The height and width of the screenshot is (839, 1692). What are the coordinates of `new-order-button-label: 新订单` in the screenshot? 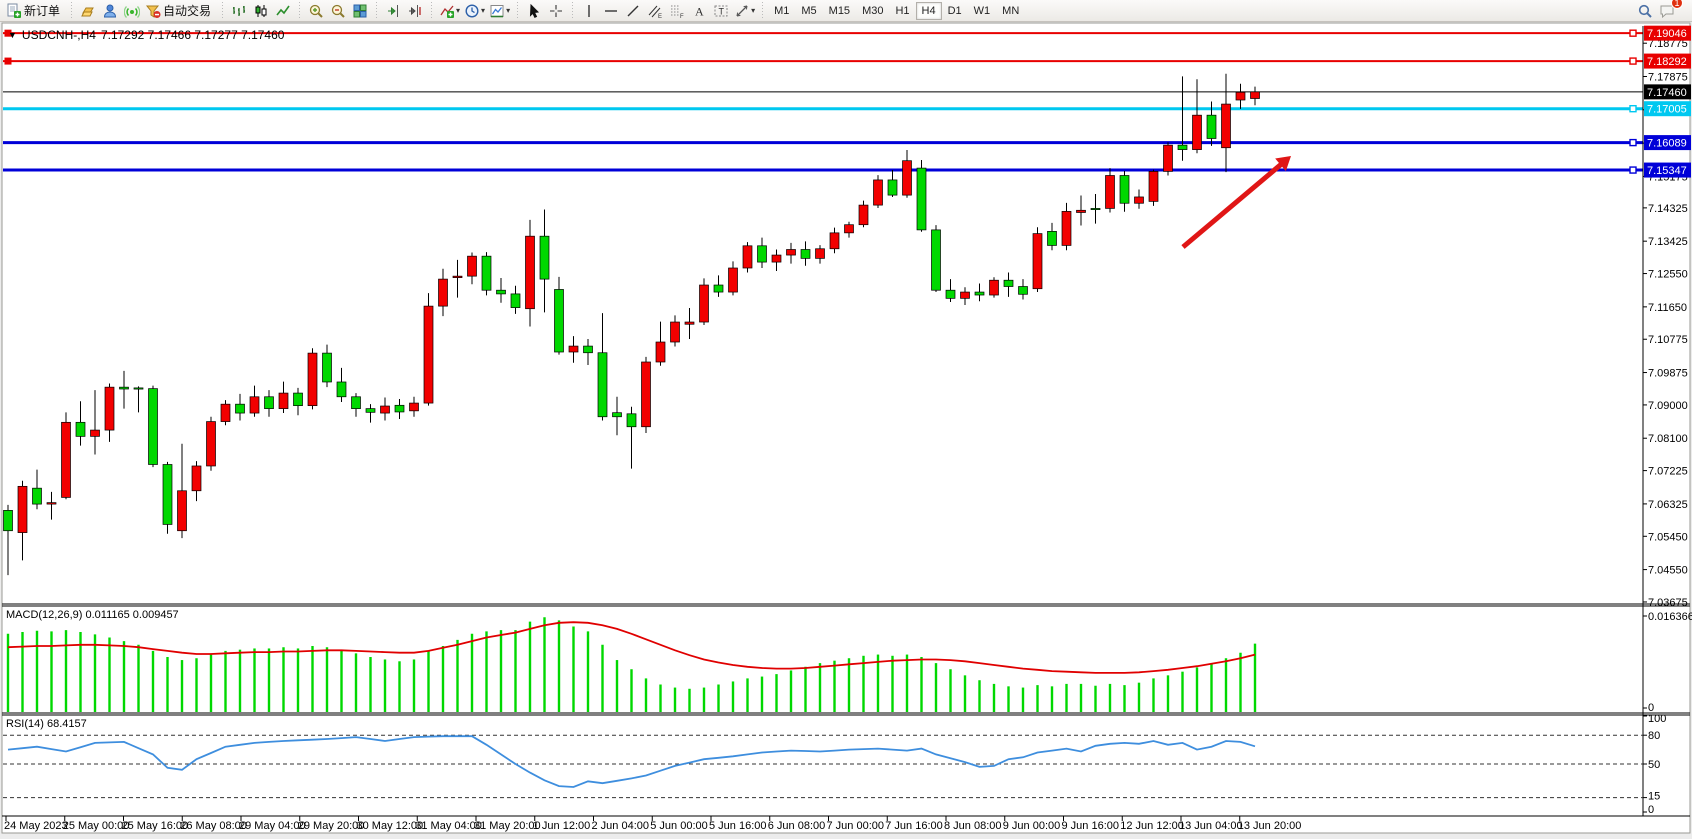 It's located at (42, 11).